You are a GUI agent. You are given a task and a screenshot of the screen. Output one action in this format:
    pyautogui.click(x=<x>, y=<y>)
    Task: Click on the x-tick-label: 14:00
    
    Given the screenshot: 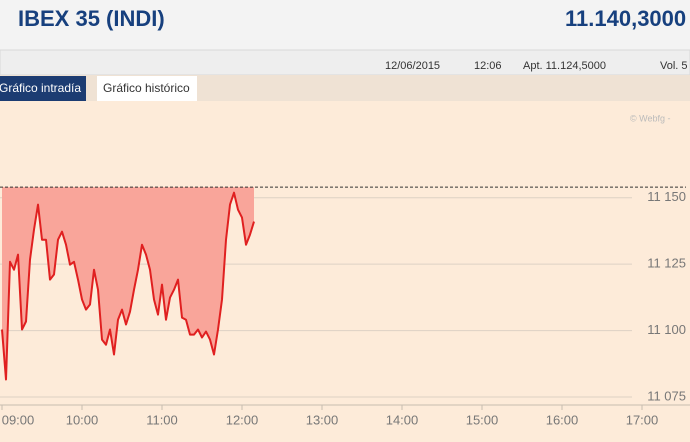 What is the action you would take?
    pyautogui.click(x=402, y=419)
    